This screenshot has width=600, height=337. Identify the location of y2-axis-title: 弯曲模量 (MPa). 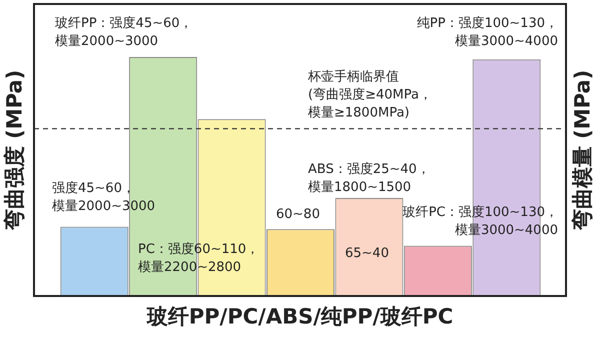
(582, 151).